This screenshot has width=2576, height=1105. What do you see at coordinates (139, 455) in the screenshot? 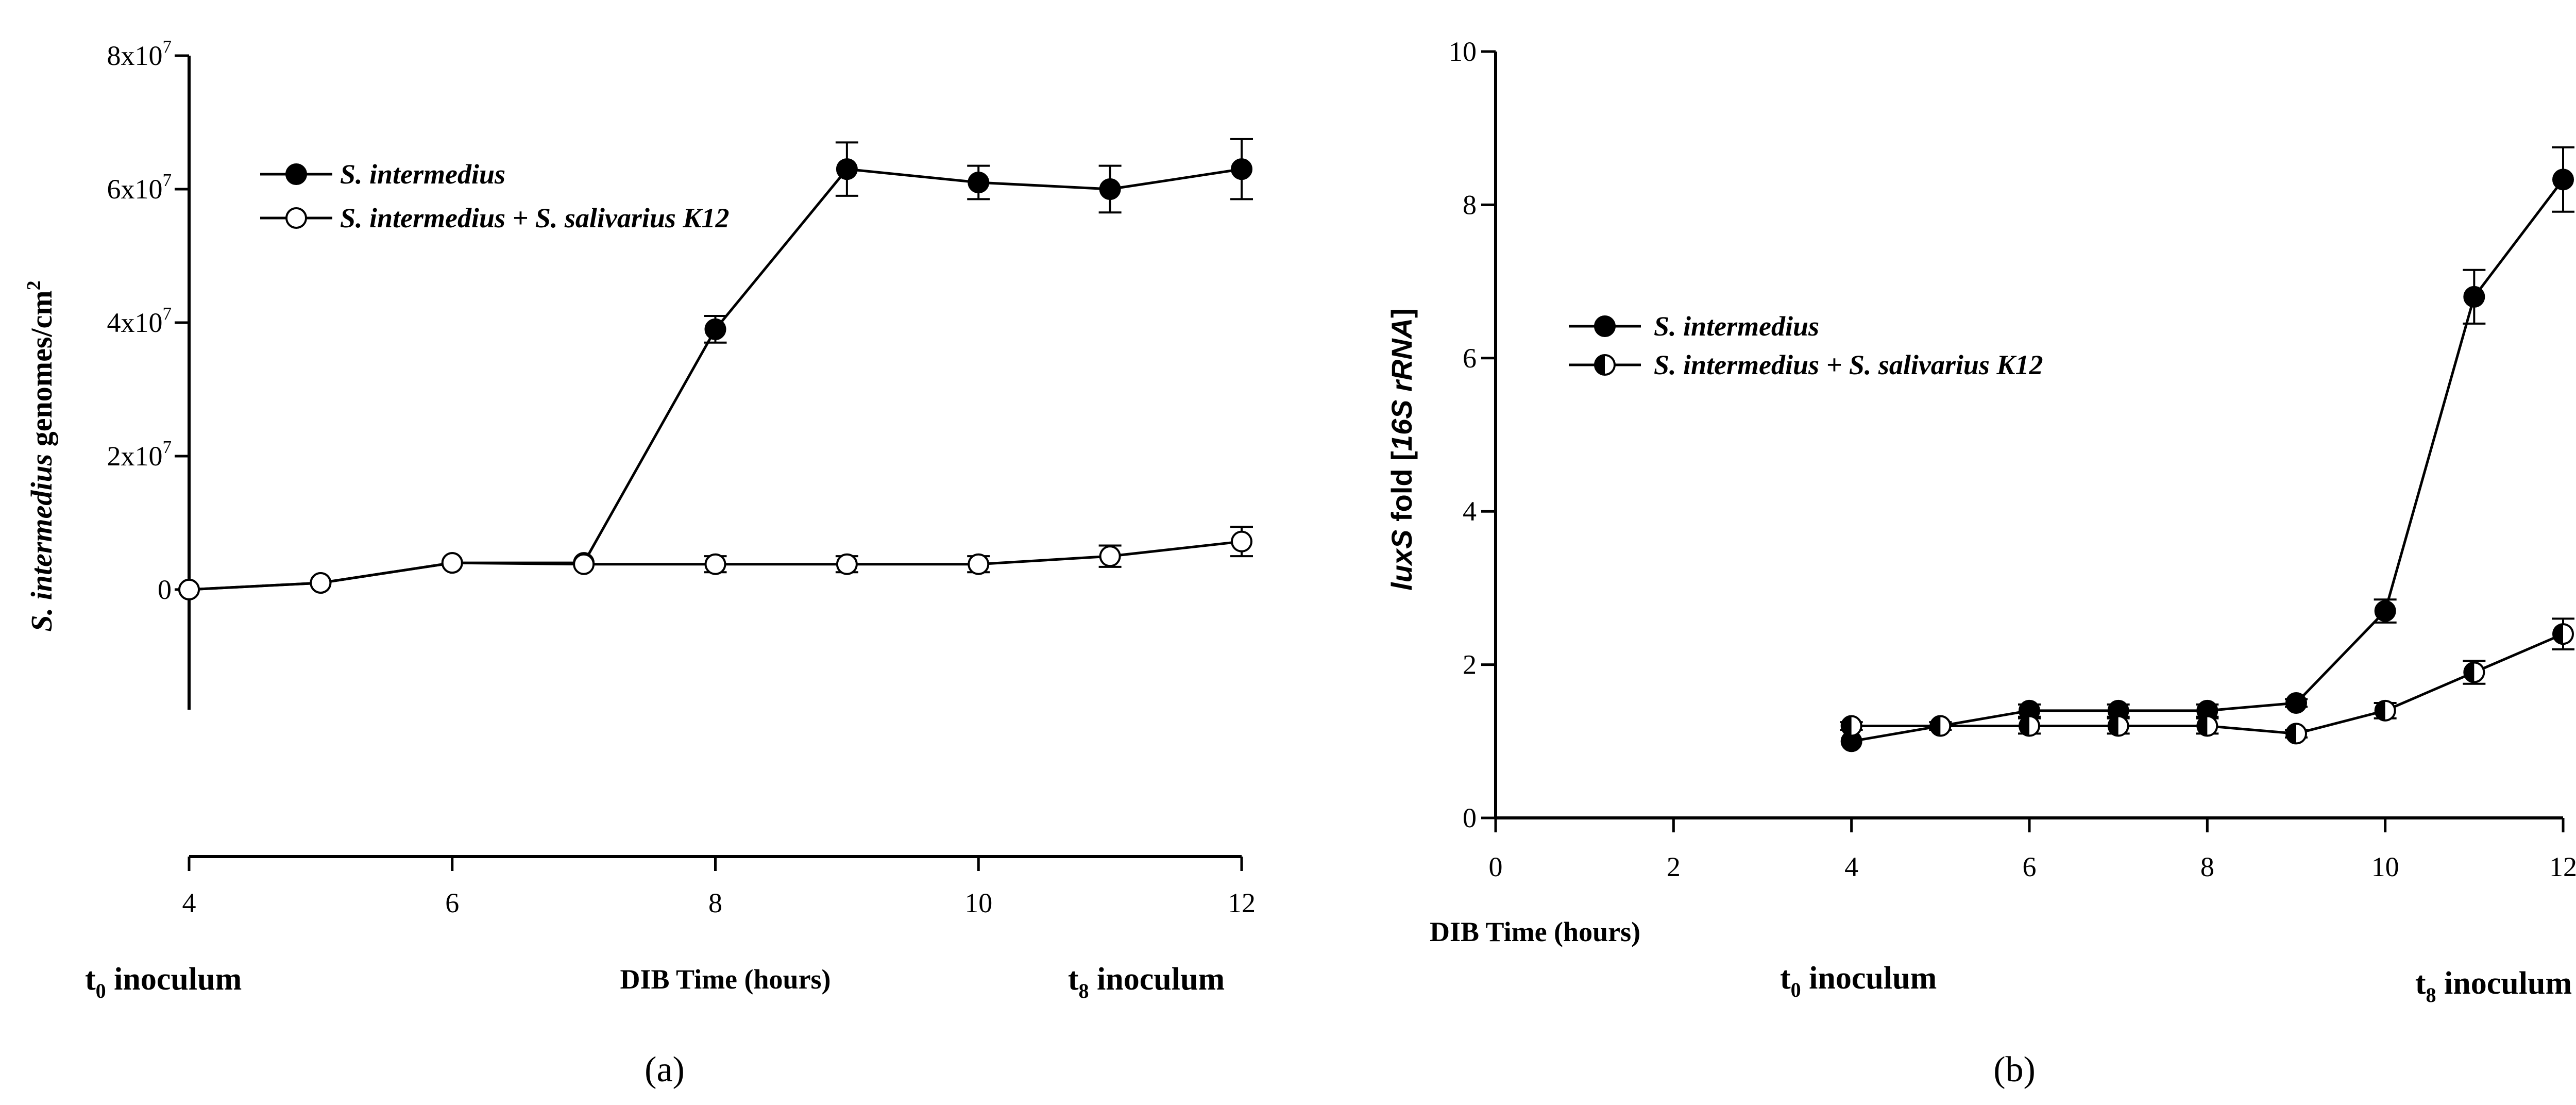
I see `y-tick-label: 2x10⁷` at bounding box center [139, 455].